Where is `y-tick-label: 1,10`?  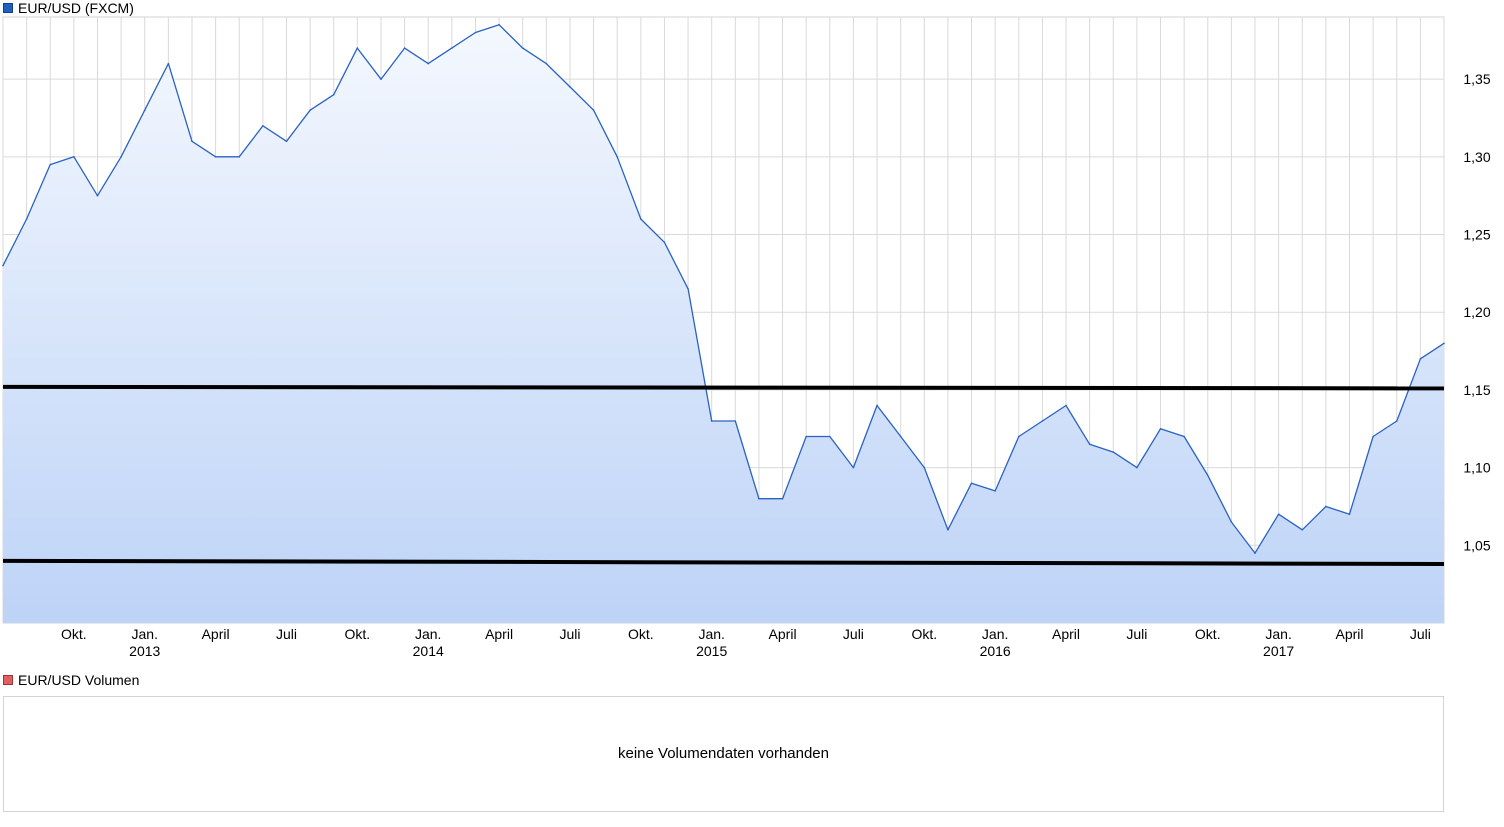
y-tick-label: 1,10 is located at coordinates (1476, 468).